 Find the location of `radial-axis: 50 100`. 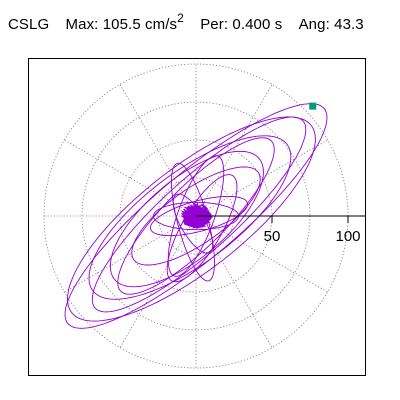

radial-axis: 50 100 is located at coordinates (281, 230).